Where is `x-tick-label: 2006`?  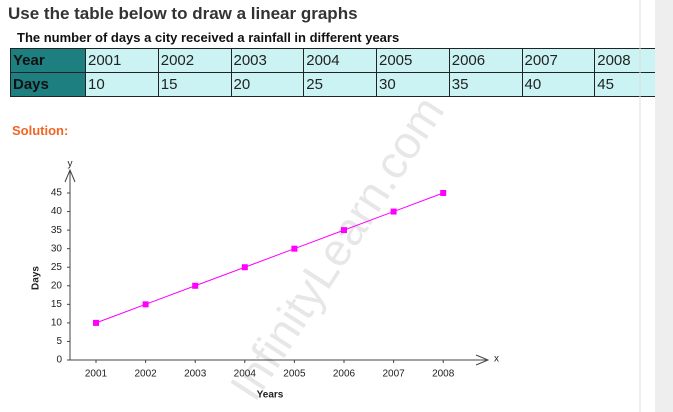
x-tick-label: 2006 is located at coordinates (344, 374).